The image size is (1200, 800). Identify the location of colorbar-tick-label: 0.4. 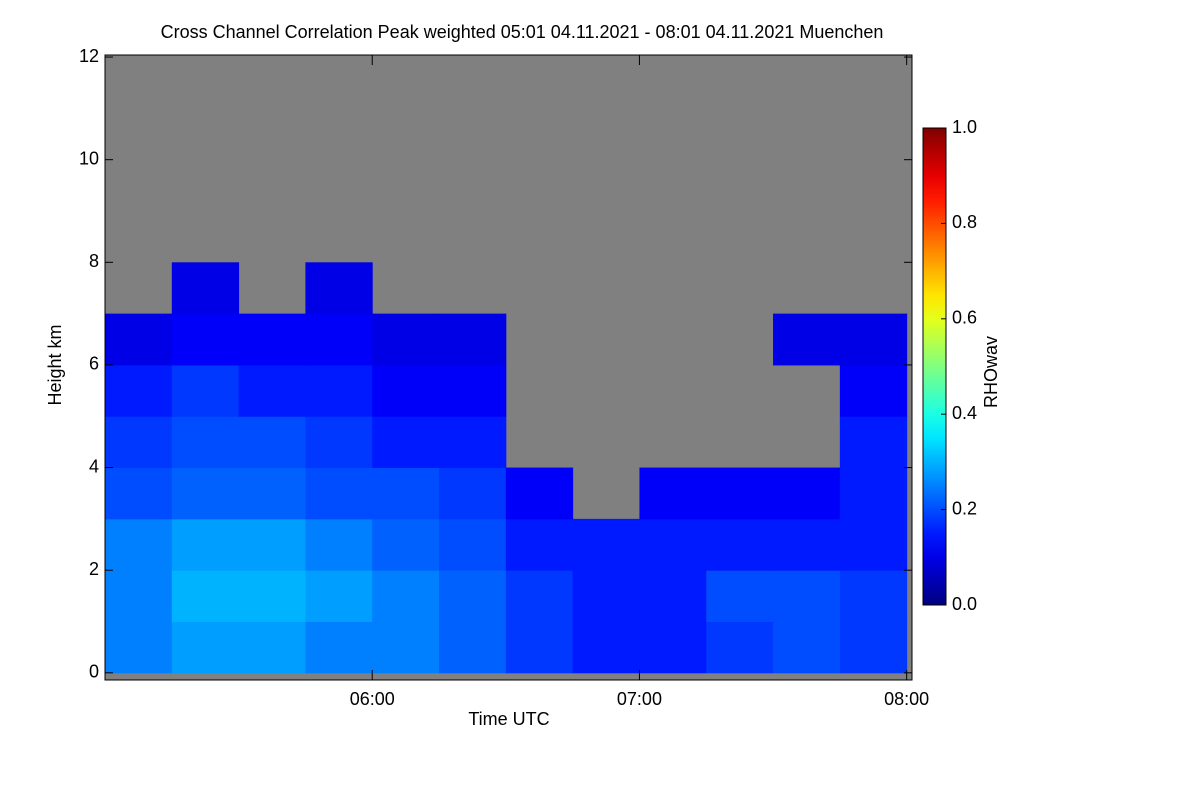
(964, 413).